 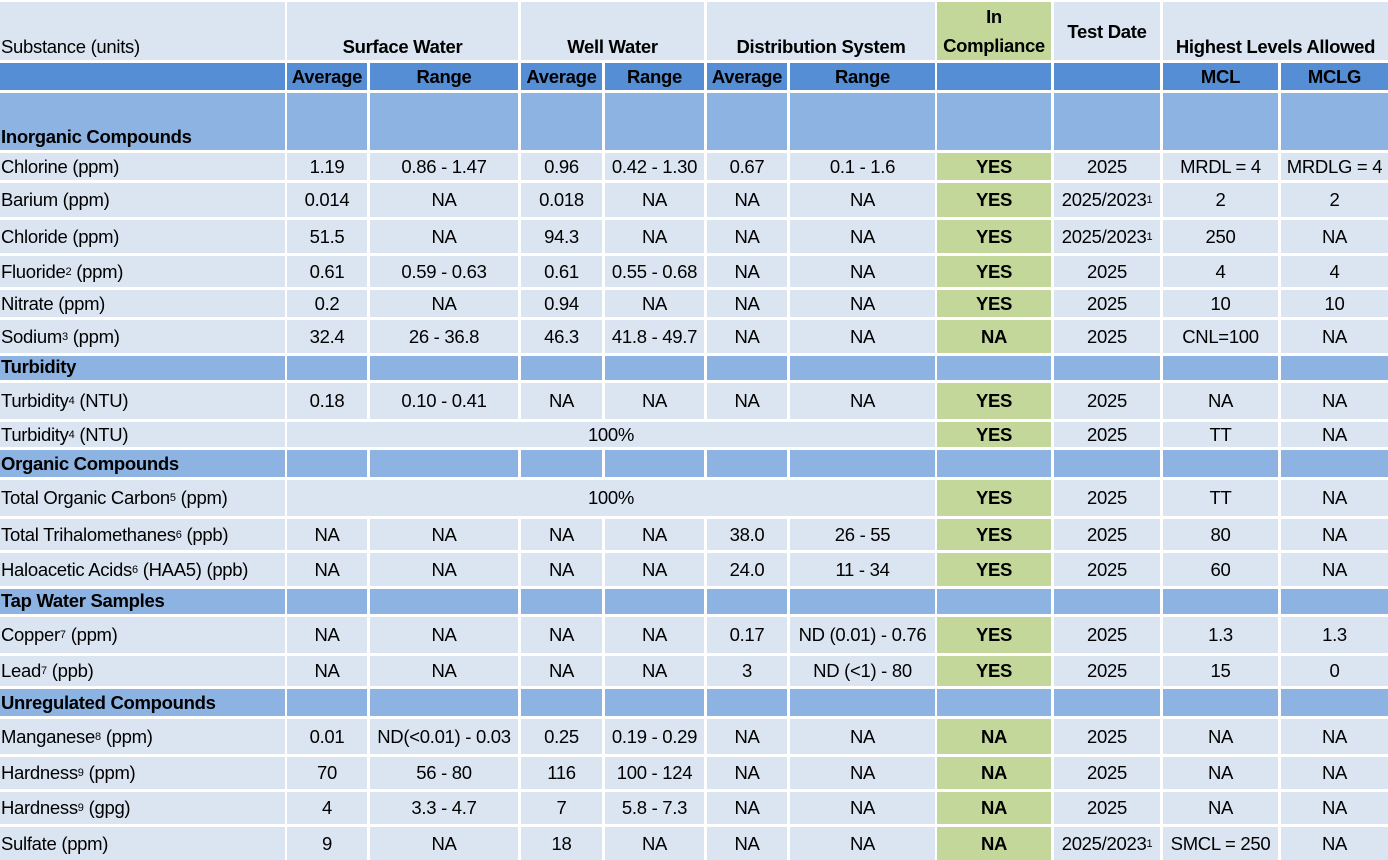 What do you see at coordinates (402, 46) in the screenshot?
I see `group-header: Surface Water` at bounding box center [402, 46].